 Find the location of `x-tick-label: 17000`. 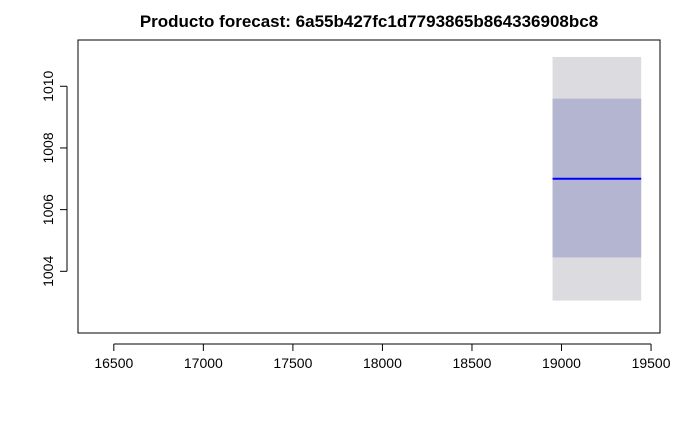

x-tick-label: 17000 is located at coordinates (203, 363).